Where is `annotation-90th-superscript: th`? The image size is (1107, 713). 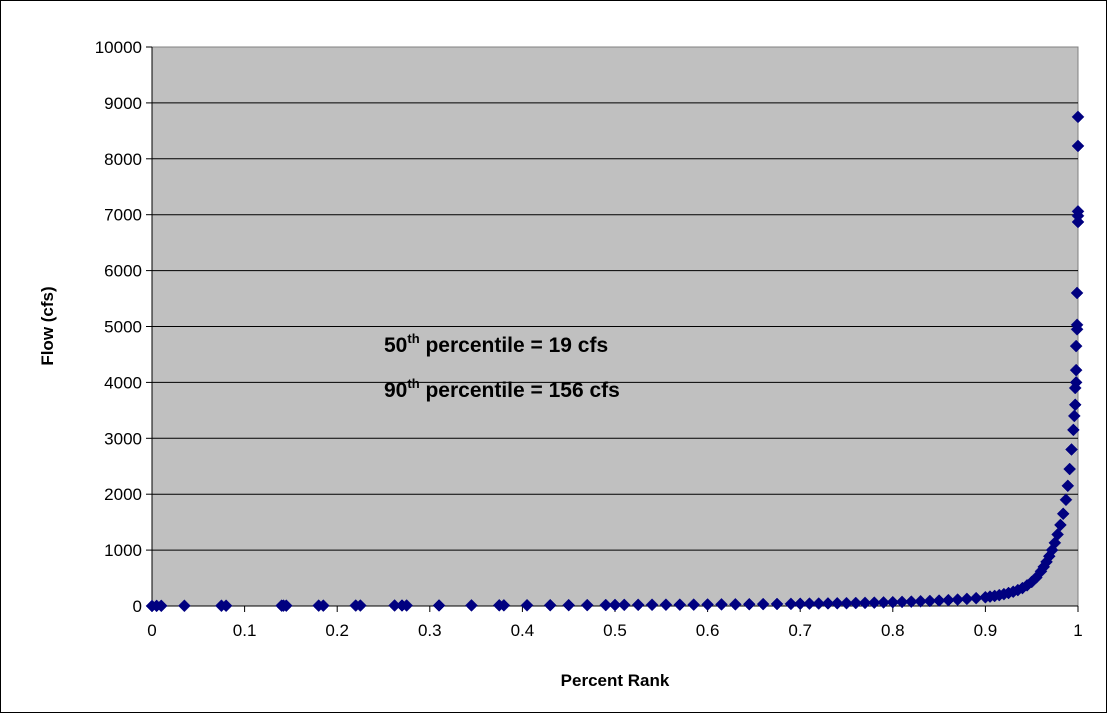
annotation-90th-superscript: th is located at coordinates (413, 383).